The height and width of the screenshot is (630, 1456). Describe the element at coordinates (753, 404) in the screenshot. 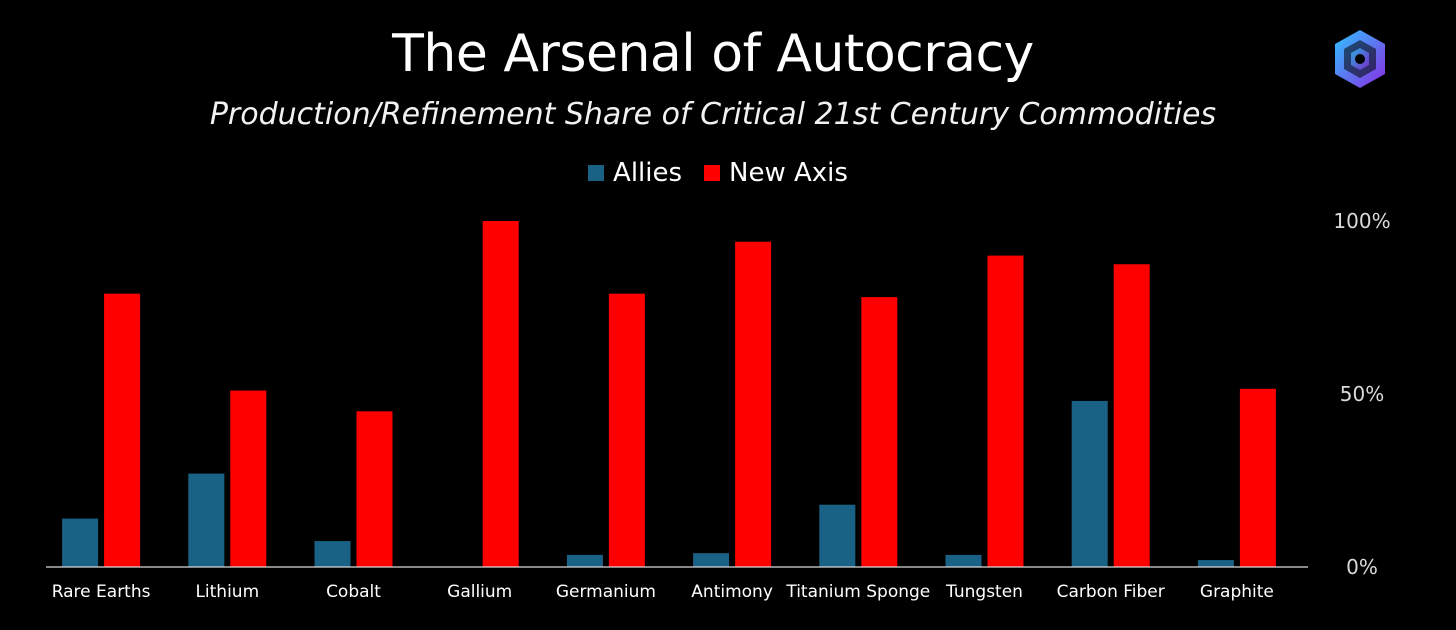

I see `bar-new-axis-antimony` at that location.